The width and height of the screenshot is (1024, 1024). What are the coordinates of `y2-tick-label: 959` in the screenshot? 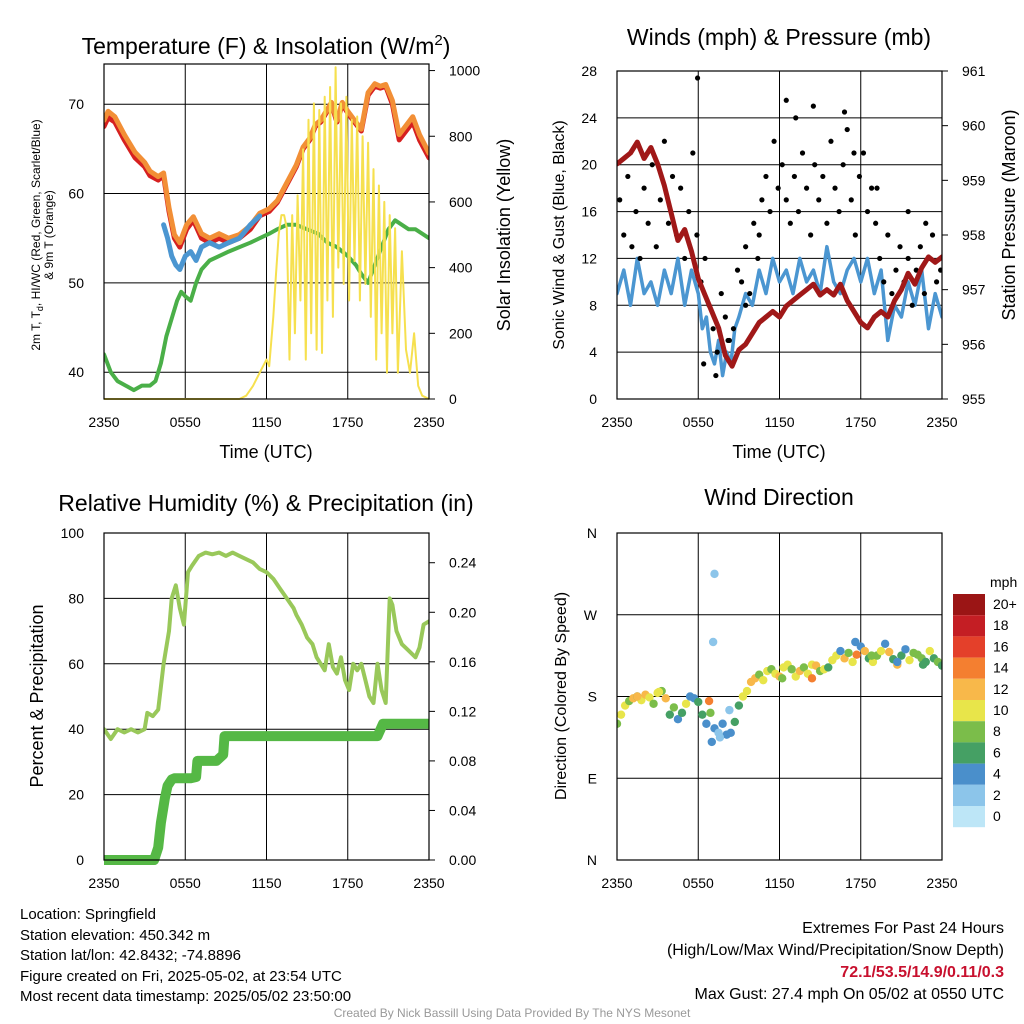 It's located at (974, 180).